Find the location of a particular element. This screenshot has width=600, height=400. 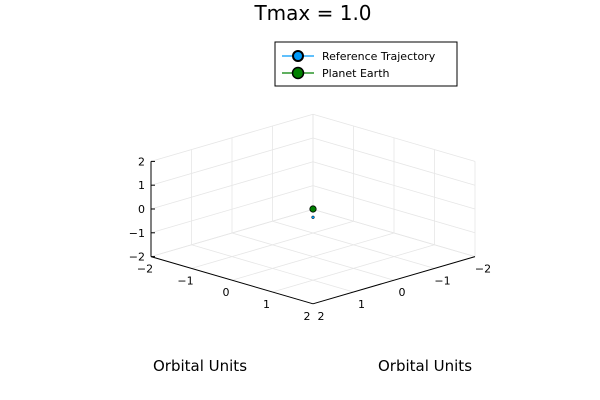

legend-marker-reference is located at coordinates (298, 56).